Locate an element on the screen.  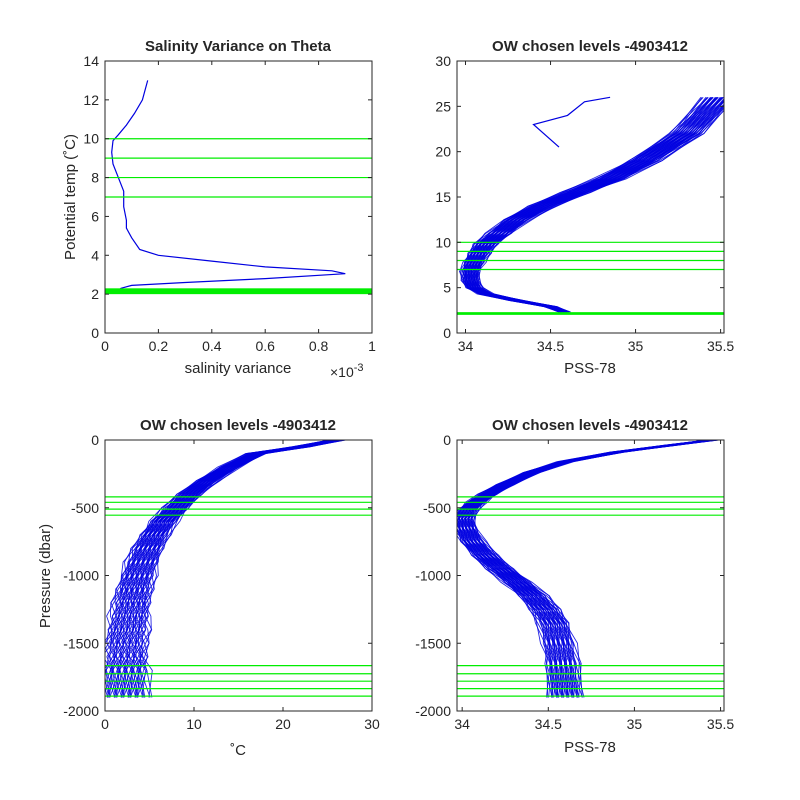
panel-4-profile-line is located at coordinates (594, 569).